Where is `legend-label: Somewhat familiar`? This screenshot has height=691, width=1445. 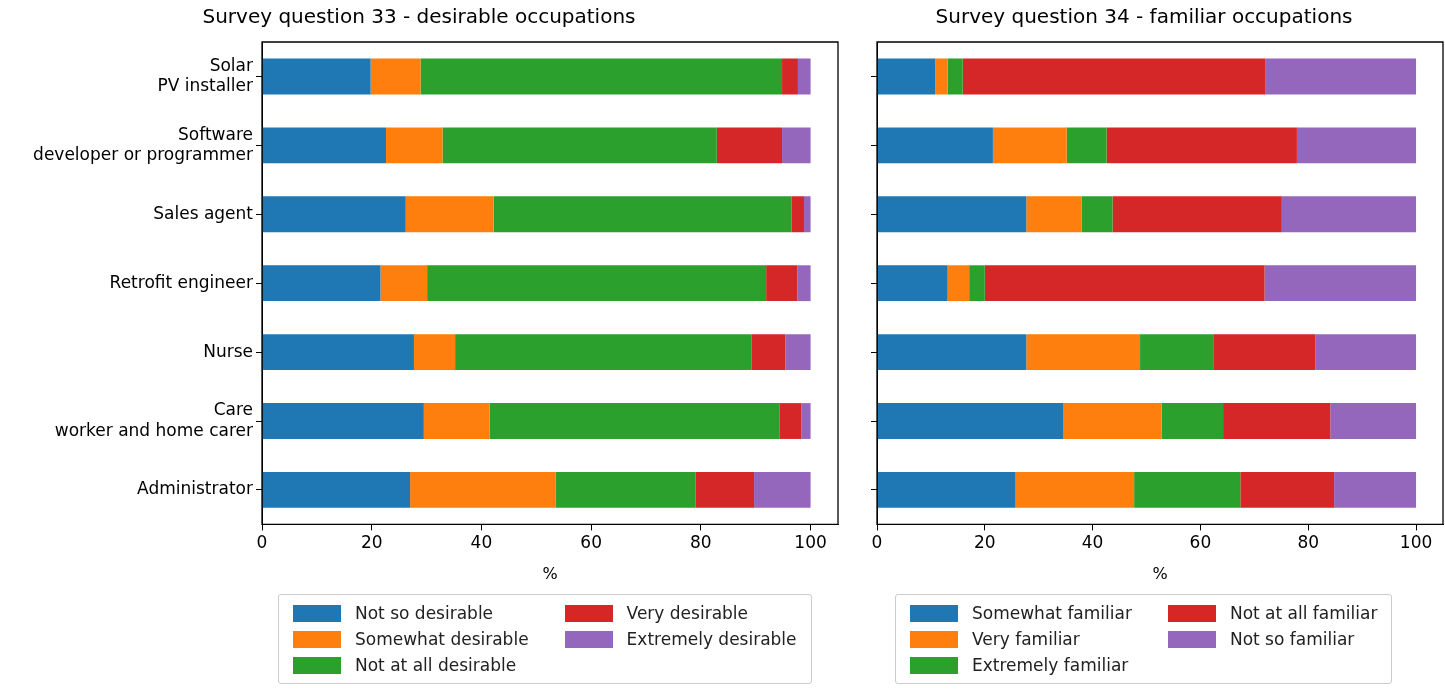
legend-label: Somewhat familiar is located at coordinates (1052, 613).